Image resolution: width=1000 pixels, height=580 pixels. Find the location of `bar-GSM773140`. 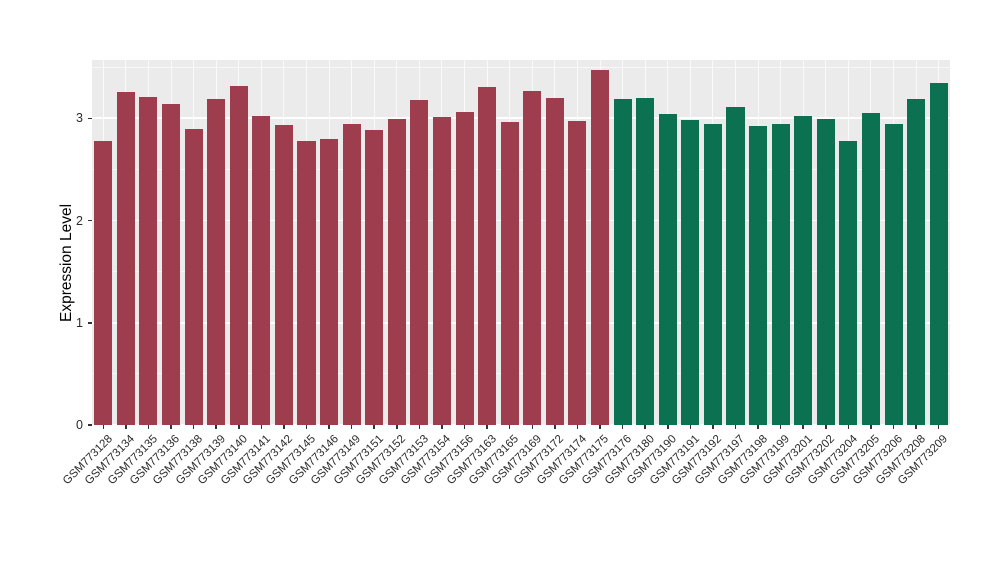

bar-GSM773140 is located at coordinates (238, 255).